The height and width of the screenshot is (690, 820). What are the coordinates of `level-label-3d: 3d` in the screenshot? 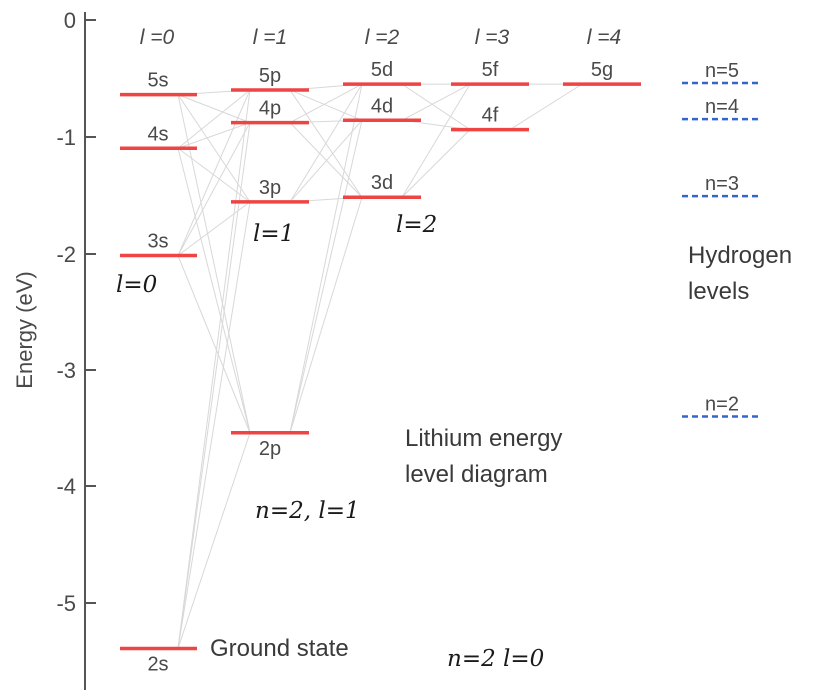 It's located at (382, 183).